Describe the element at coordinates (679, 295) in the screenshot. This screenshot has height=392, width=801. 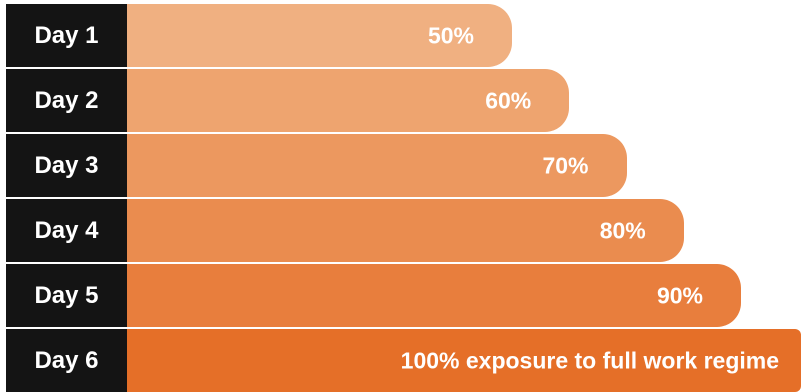
I see `data-label: 90%` at that location.